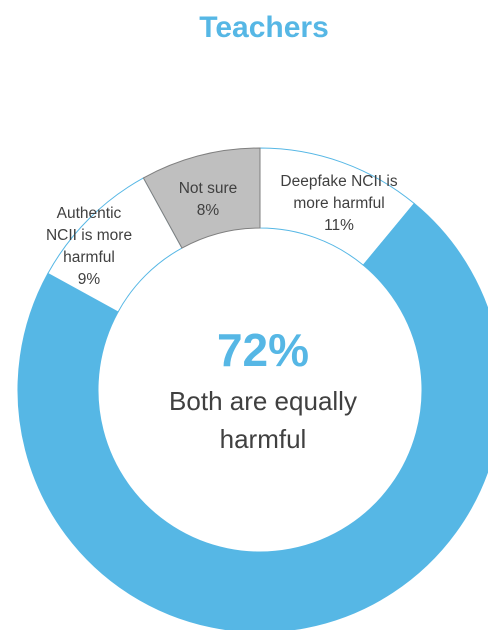 This screenshot has height=630, width=488. What do you see at coordinates (201, 198) in the screenshot?
I see `slice-not-sure` at bounding box center [201, 198].